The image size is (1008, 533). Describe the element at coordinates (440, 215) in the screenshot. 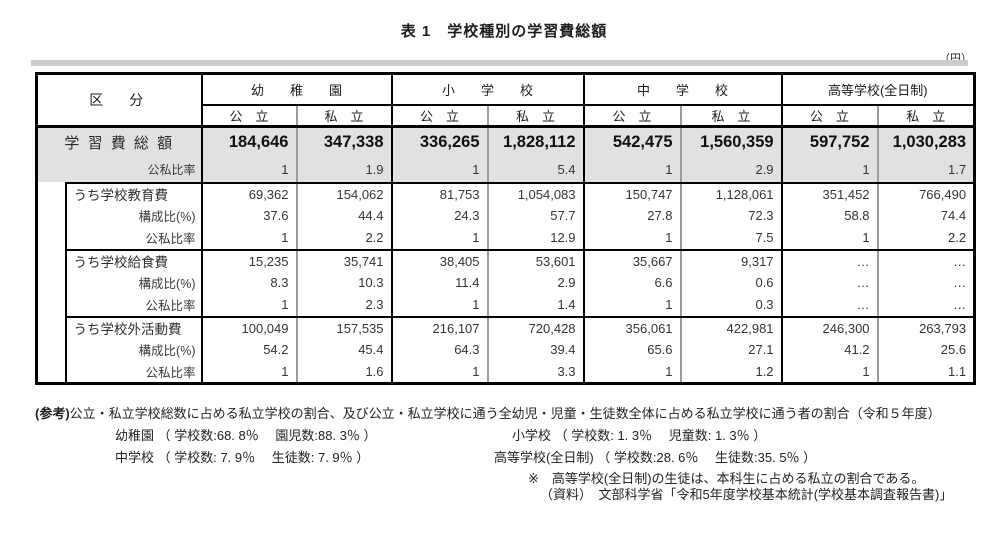

I see `value-cell: 24.3` at that location.